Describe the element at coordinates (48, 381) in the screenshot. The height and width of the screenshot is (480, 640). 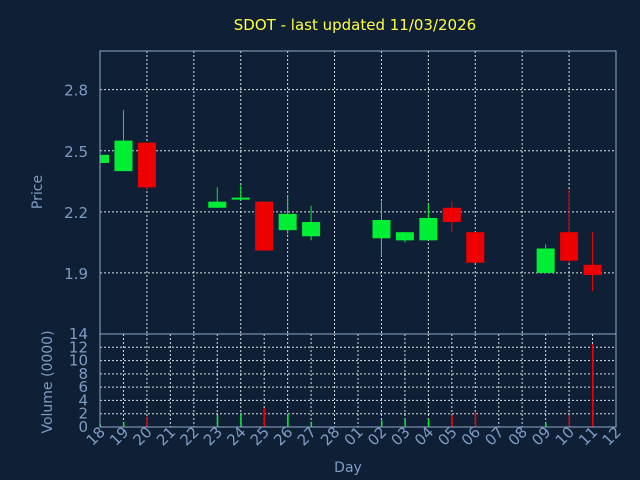
I see `volume-axis-label: Volume (0000)` at that location.